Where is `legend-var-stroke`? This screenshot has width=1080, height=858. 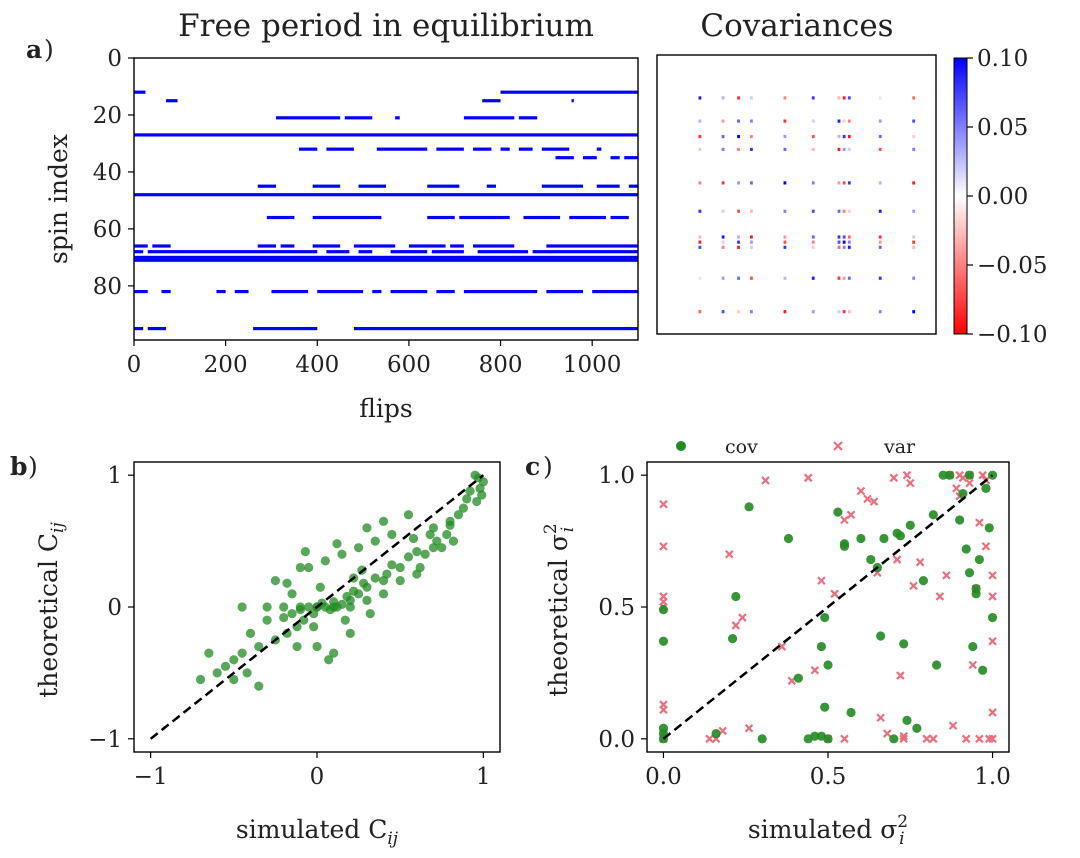
legend-var-stroke is located at coordinates (838, 446).